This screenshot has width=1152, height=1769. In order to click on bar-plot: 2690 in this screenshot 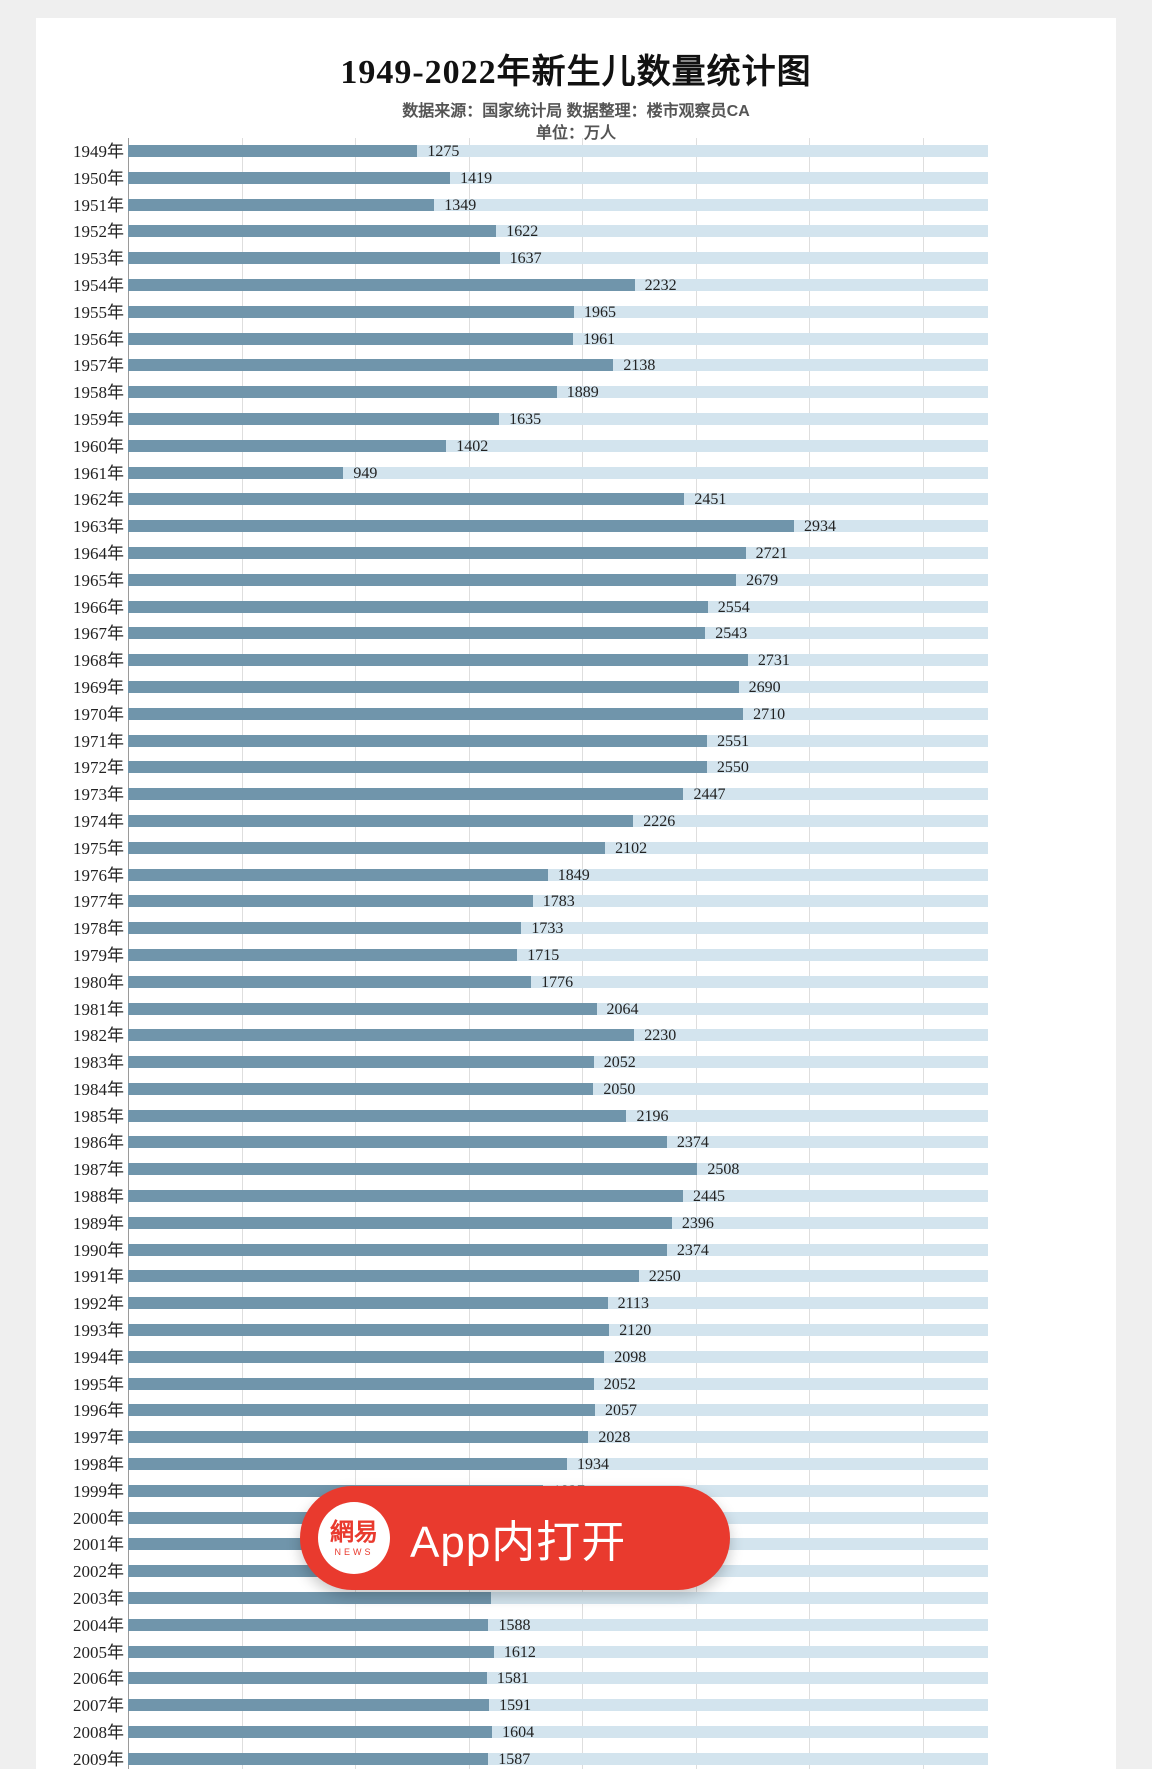, I will do `click(558, 687)`.